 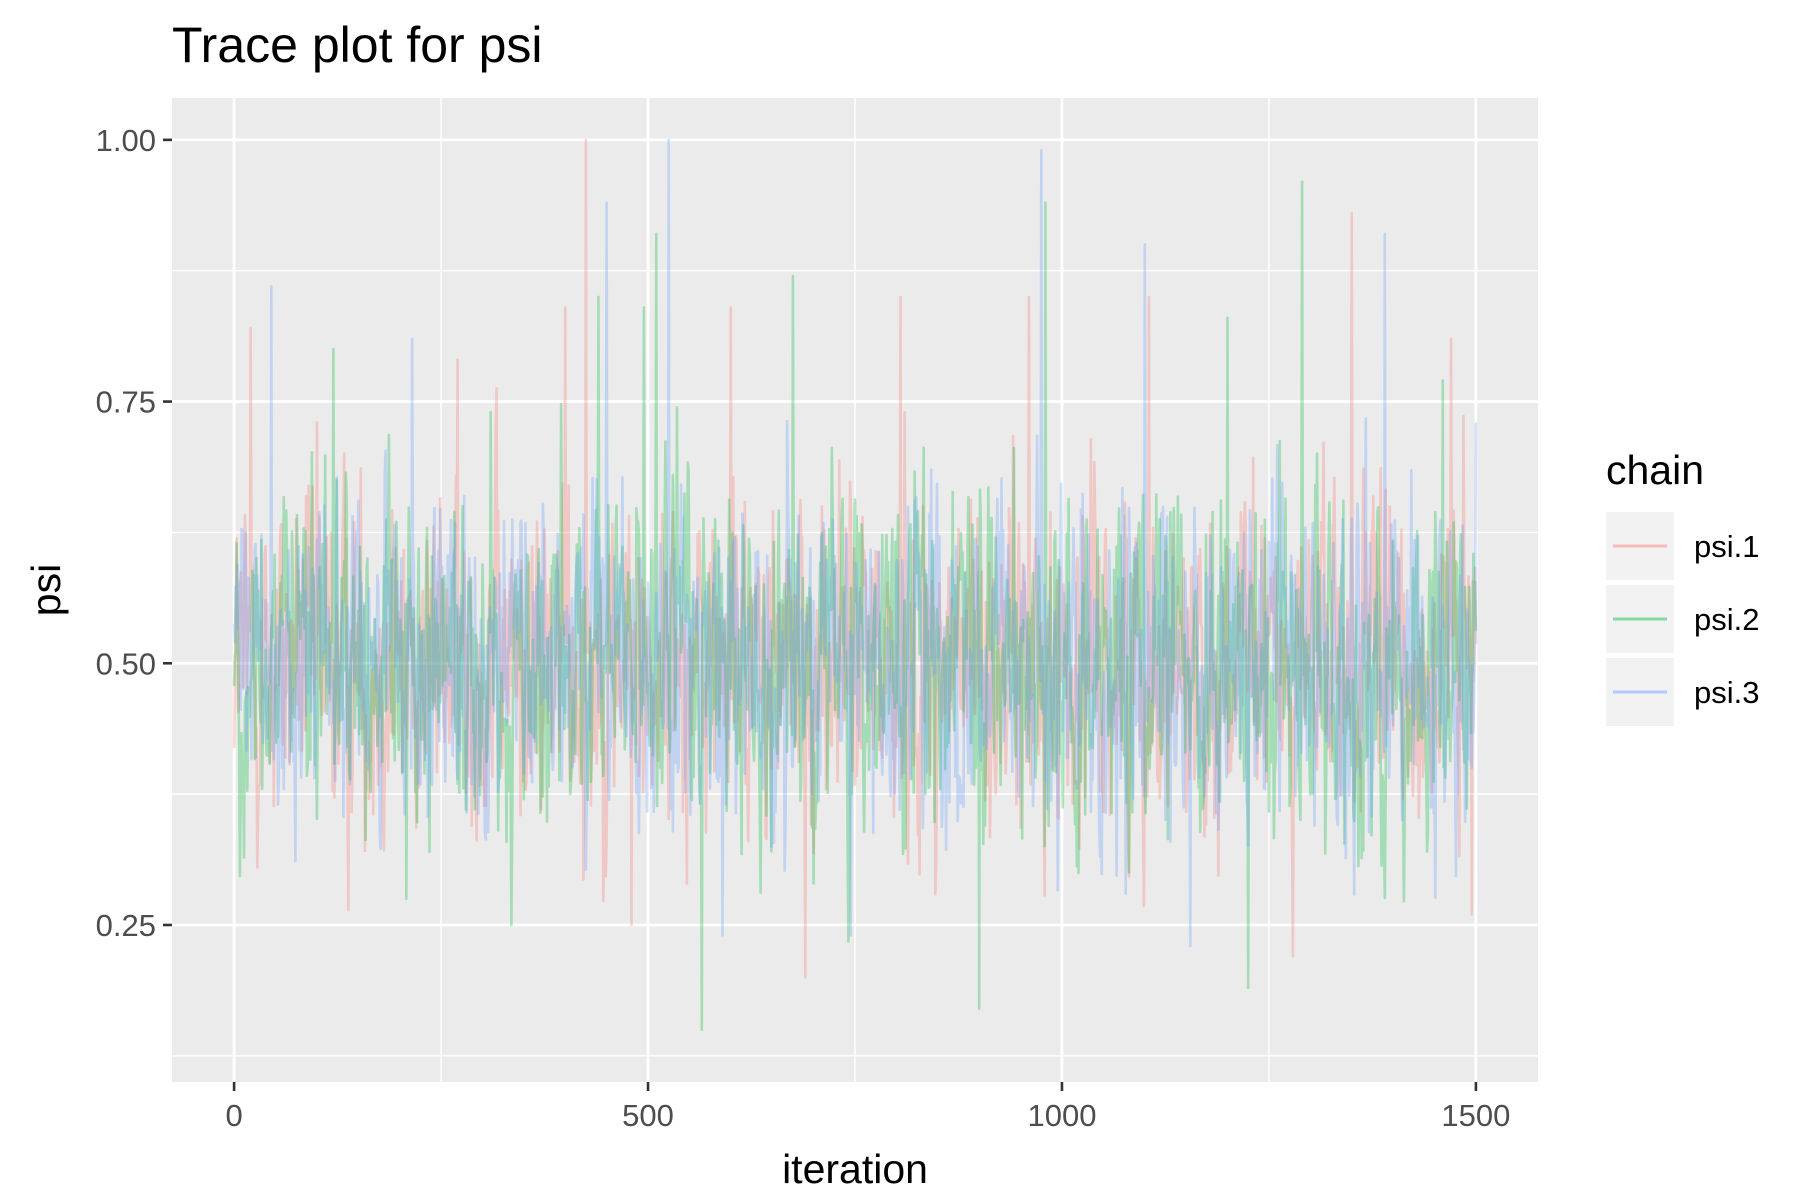 I want to click on y-tick-label: 0.75, so click(x=126, y=402).